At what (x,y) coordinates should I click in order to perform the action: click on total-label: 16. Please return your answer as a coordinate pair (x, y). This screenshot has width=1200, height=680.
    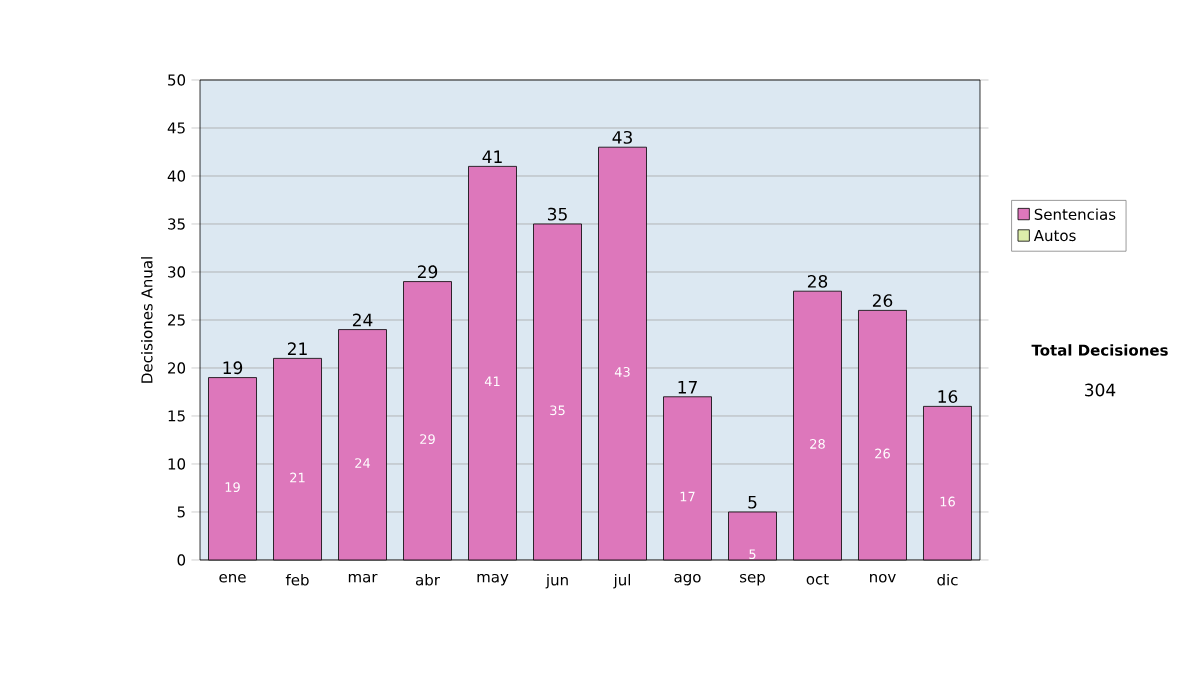
    Looking at the image, I should click on (948, 396).